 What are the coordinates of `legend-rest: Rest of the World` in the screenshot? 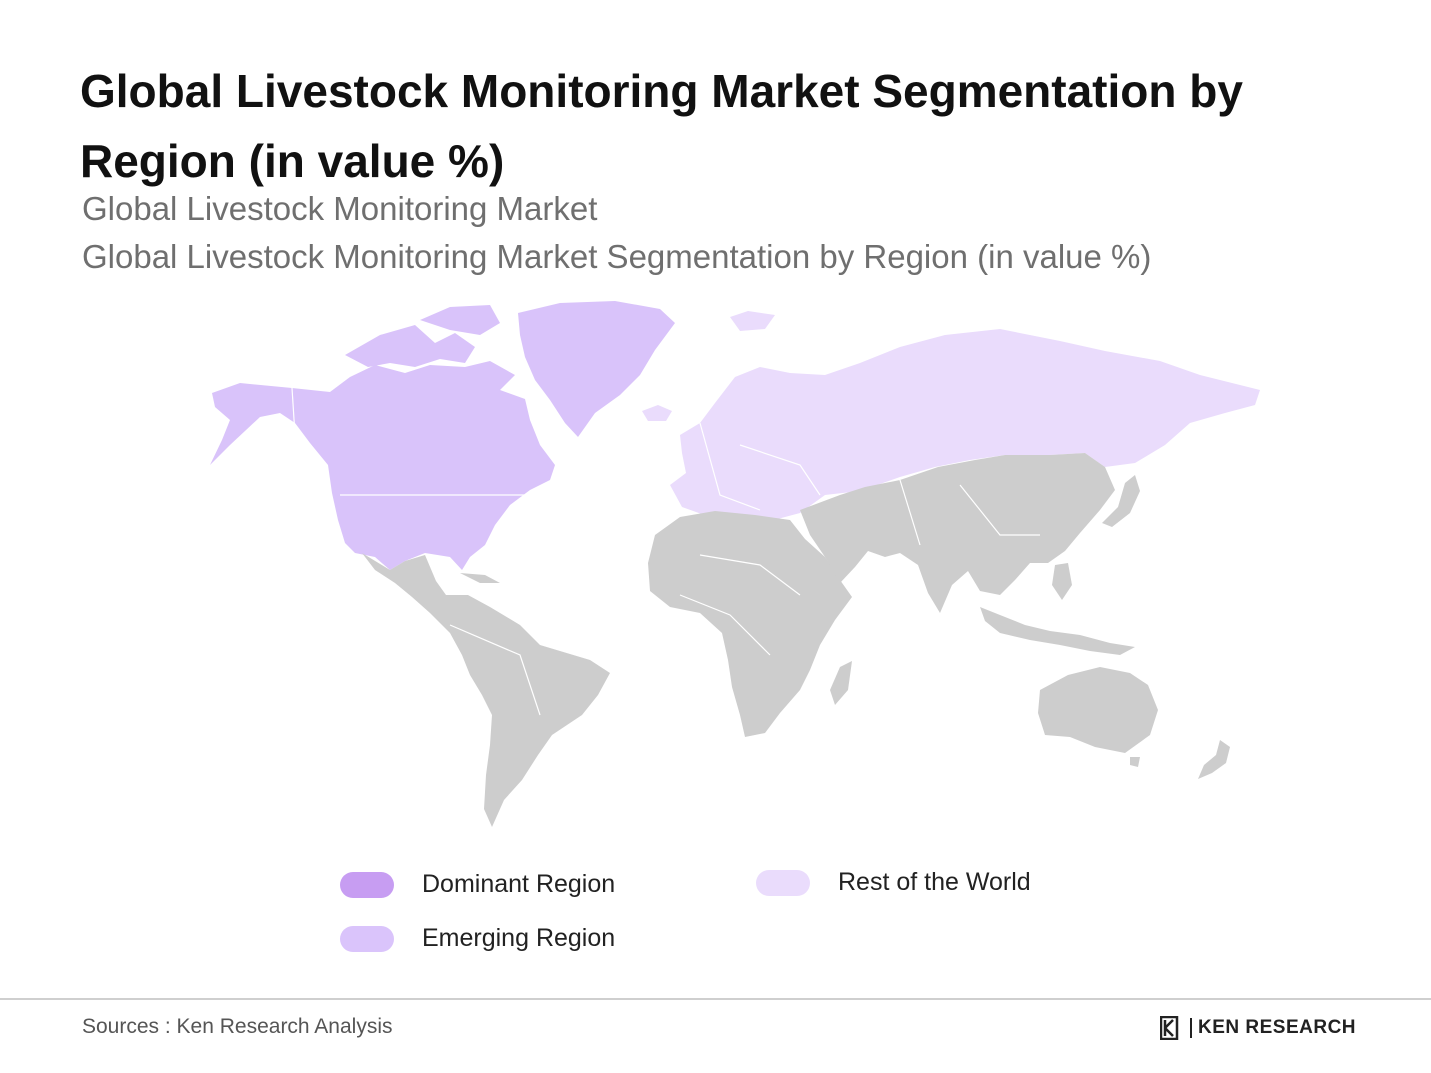 It's located at (893, 882).